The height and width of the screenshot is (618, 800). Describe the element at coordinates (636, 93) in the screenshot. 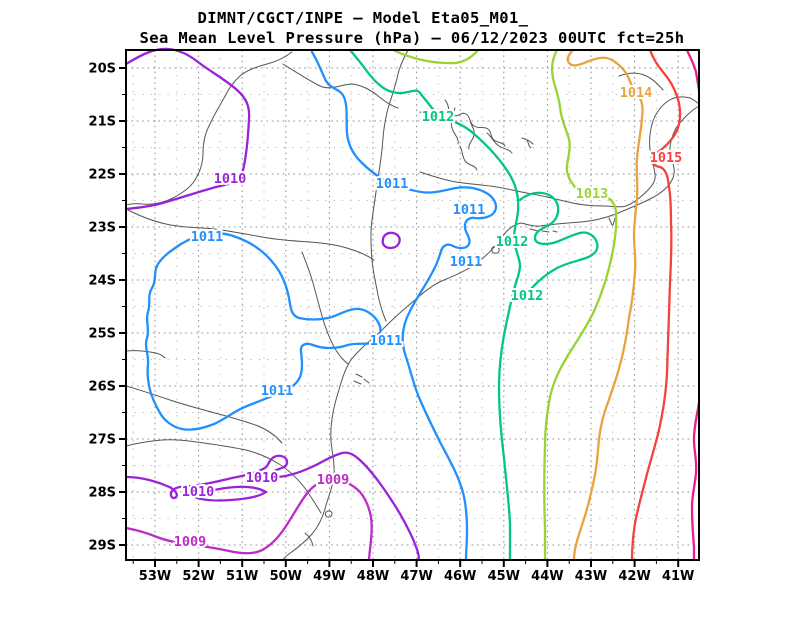

I see `contour-value-label: 1014` at that location.